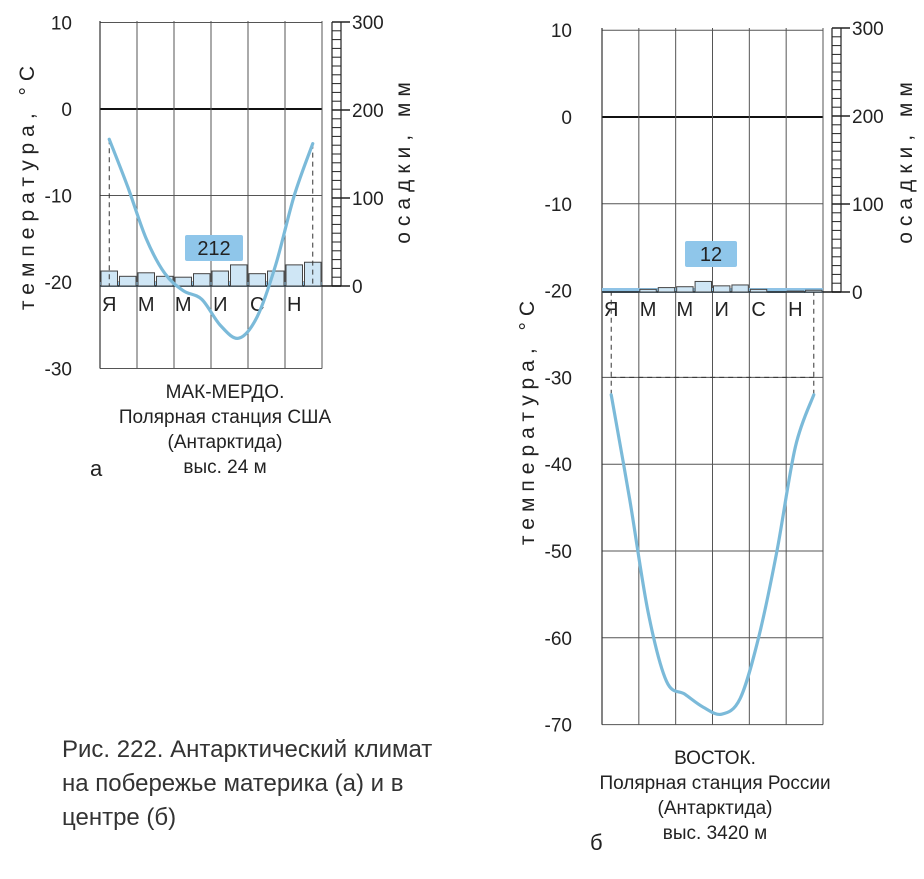 The width and height of the screenshot is (924, 879). What do you see at coordinates (596, 842) in the screenshot?
I see `panel-letter-b: б` at bounding box center [596, 842].